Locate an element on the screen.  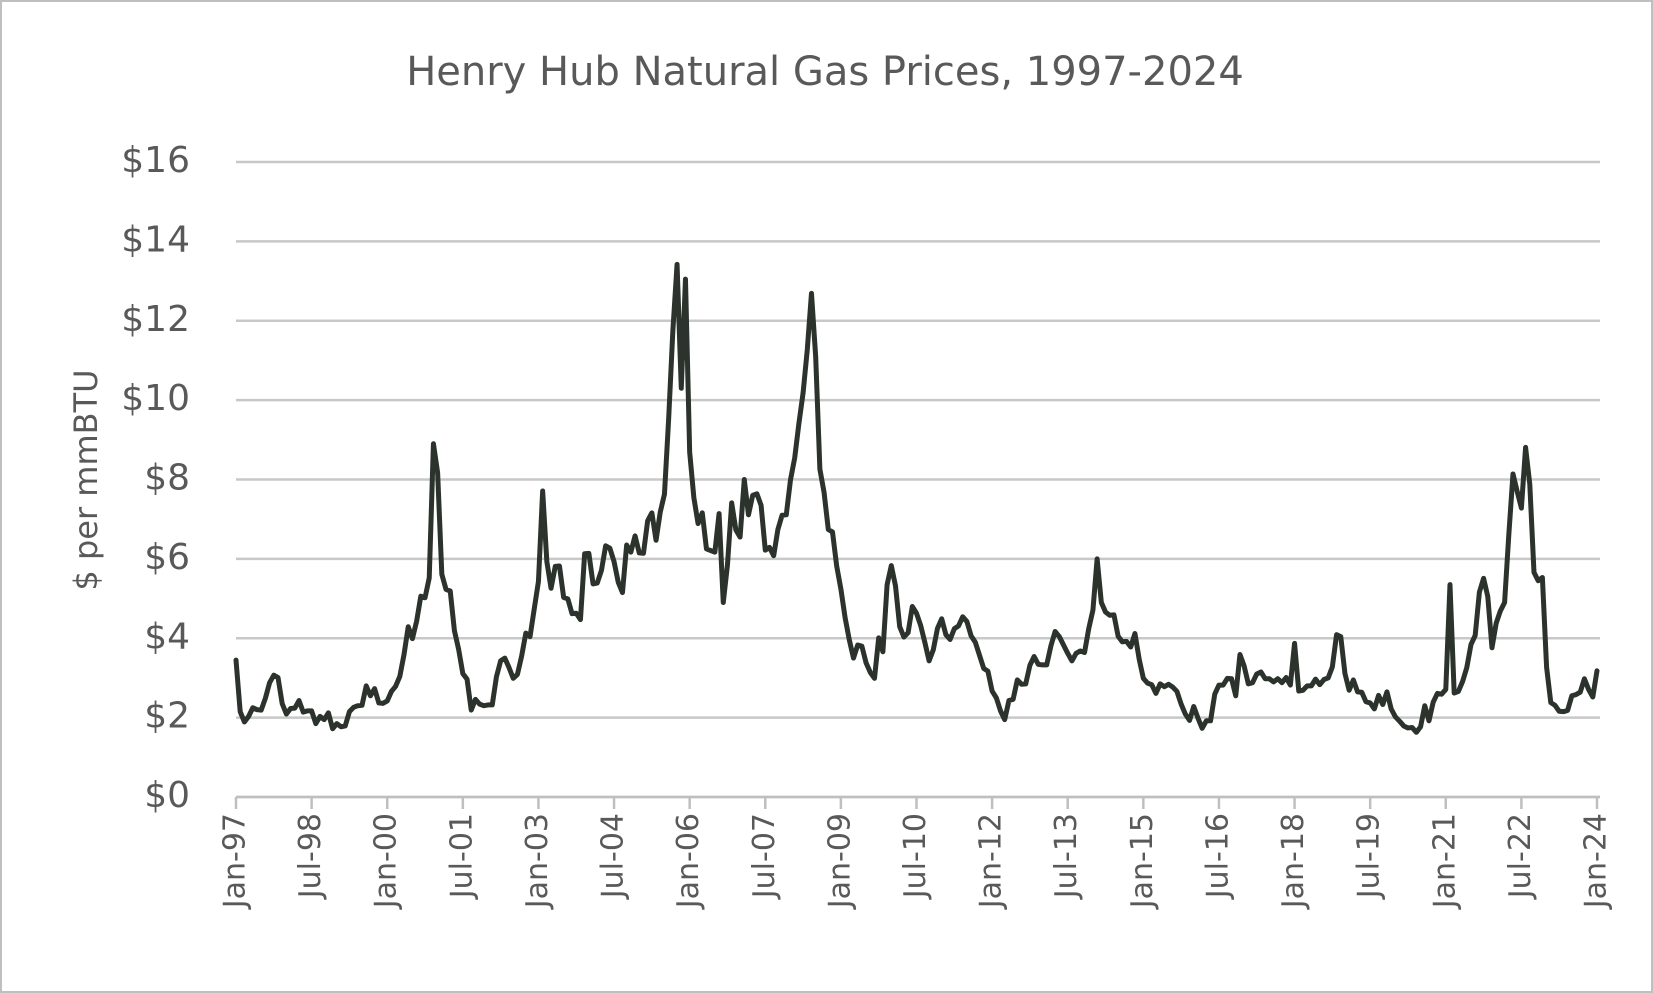
x-tick-label: Jul-01 is located at coordinates (461, 856).